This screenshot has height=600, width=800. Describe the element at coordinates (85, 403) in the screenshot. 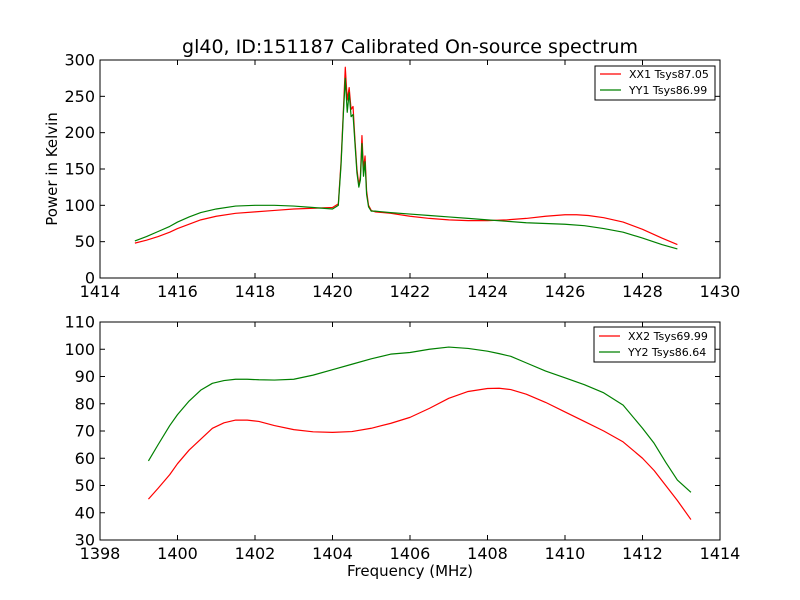

I see `bottom-y-tick-label: 80` at that location.